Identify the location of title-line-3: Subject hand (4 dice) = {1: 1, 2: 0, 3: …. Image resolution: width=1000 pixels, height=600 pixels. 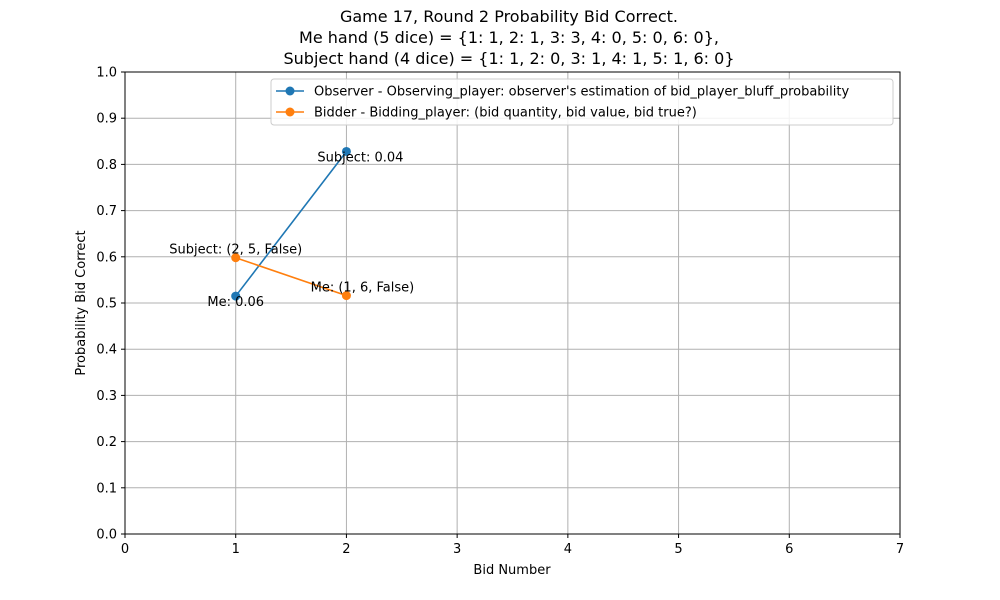
(508, 58).